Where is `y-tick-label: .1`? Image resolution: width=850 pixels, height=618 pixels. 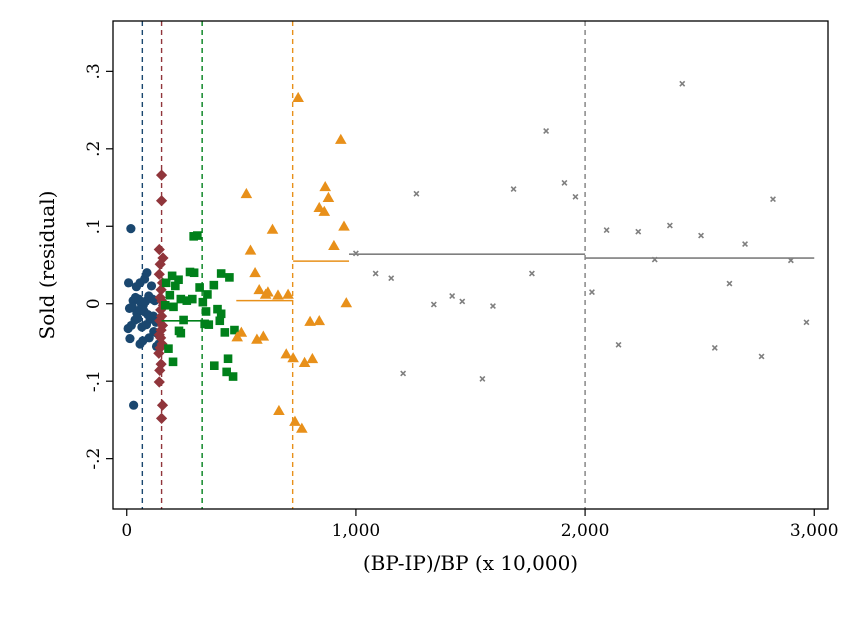 y-tick-label: .1 is located at coordinates (94, 226).